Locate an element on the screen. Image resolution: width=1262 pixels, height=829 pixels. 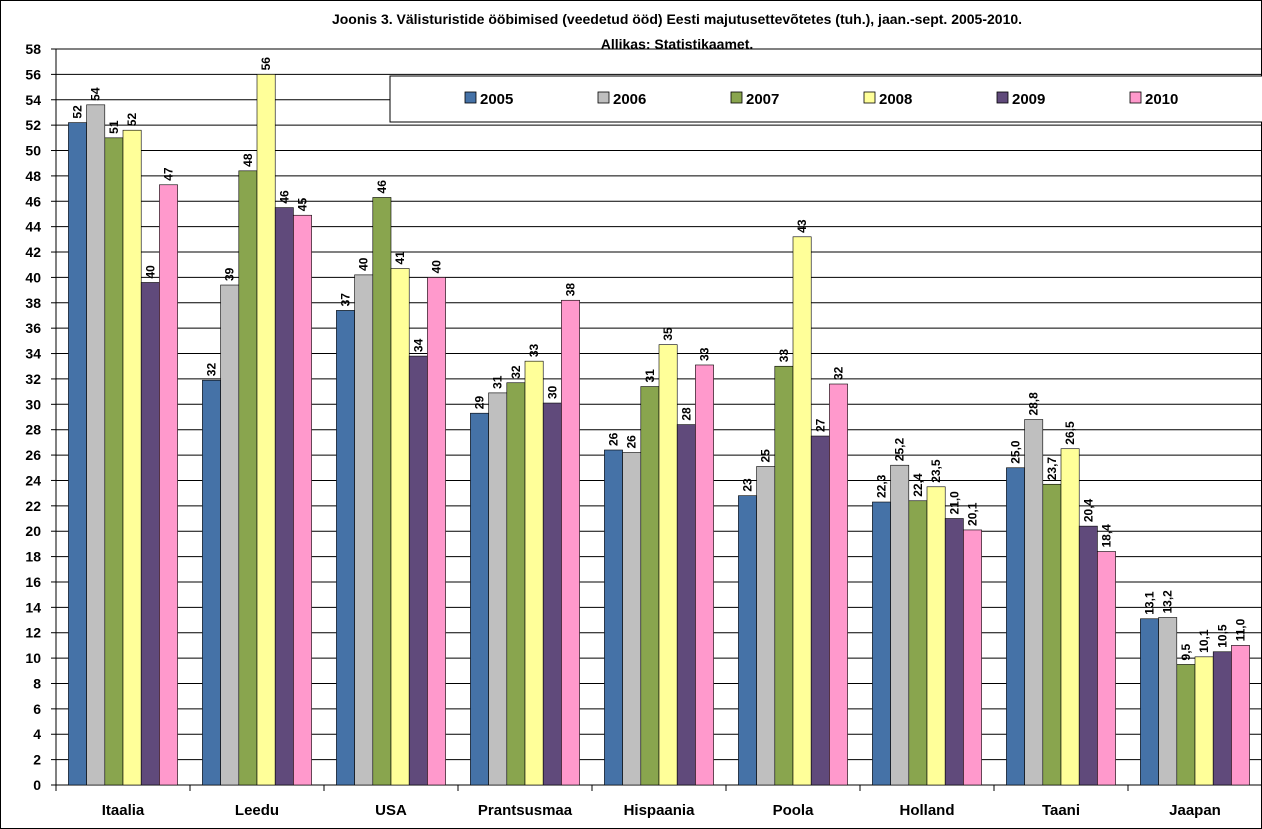
bar-2008-Taani is located at coordinates (1070, 617).